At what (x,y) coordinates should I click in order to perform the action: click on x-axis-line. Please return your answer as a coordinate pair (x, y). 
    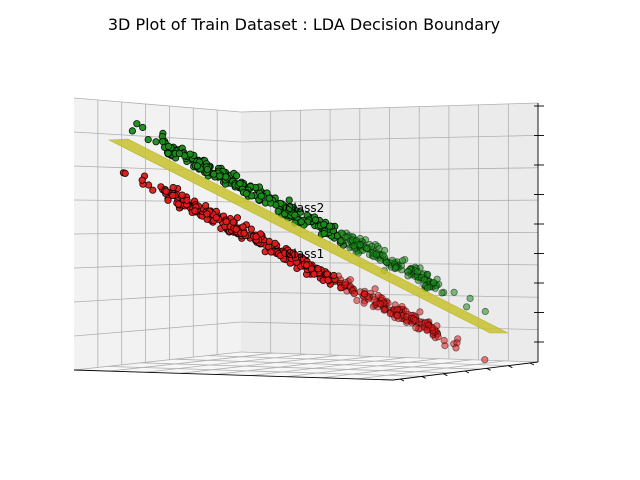
    Looking at the image, I should click on (233, 375).